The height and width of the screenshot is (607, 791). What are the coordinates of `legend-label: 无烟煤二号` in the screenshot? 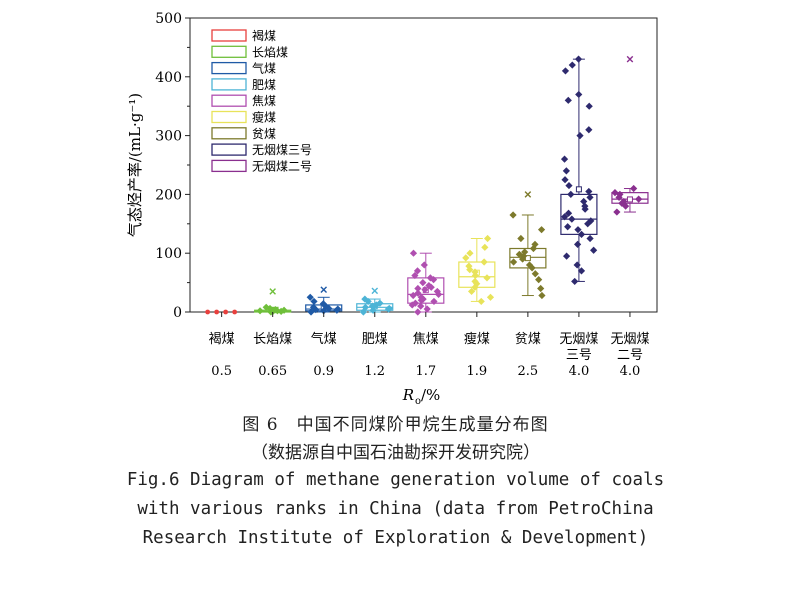 It's located at (282, 166).